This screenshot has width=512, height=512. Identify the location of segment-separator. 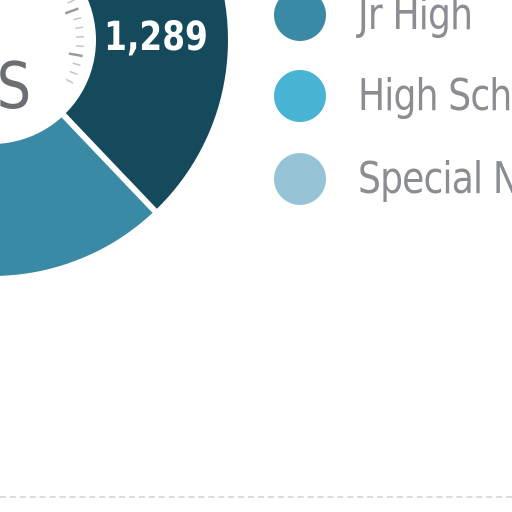
(109, 163).